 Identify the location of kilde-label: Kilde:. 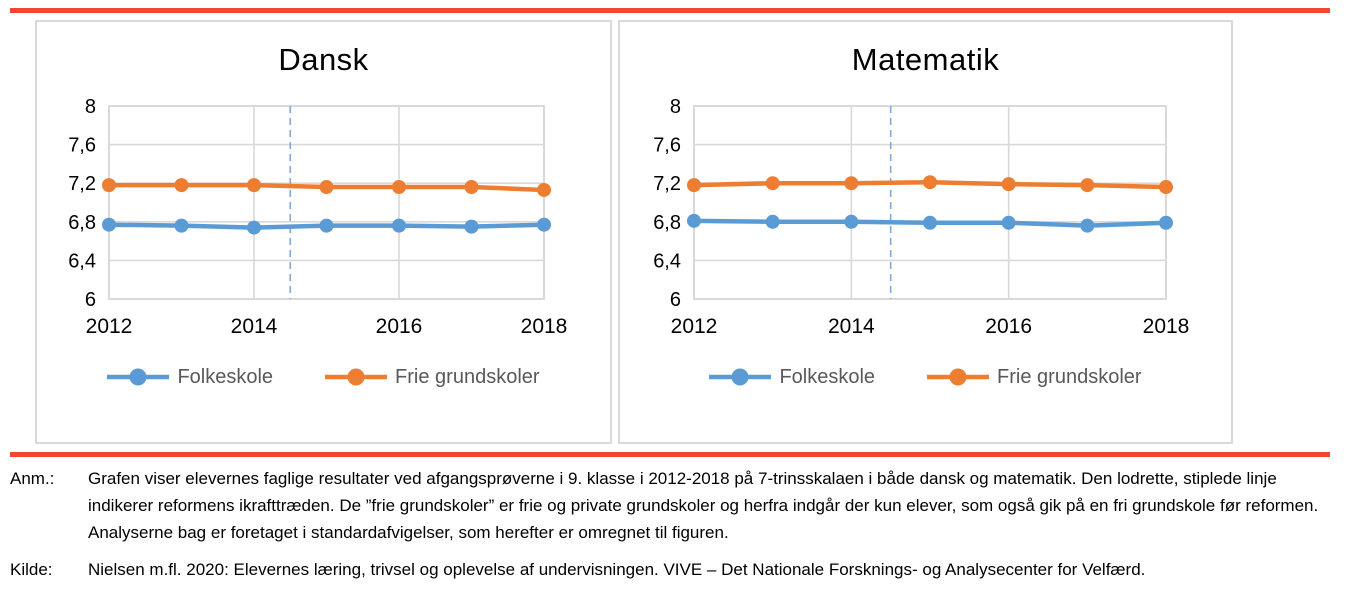
(31, 569).